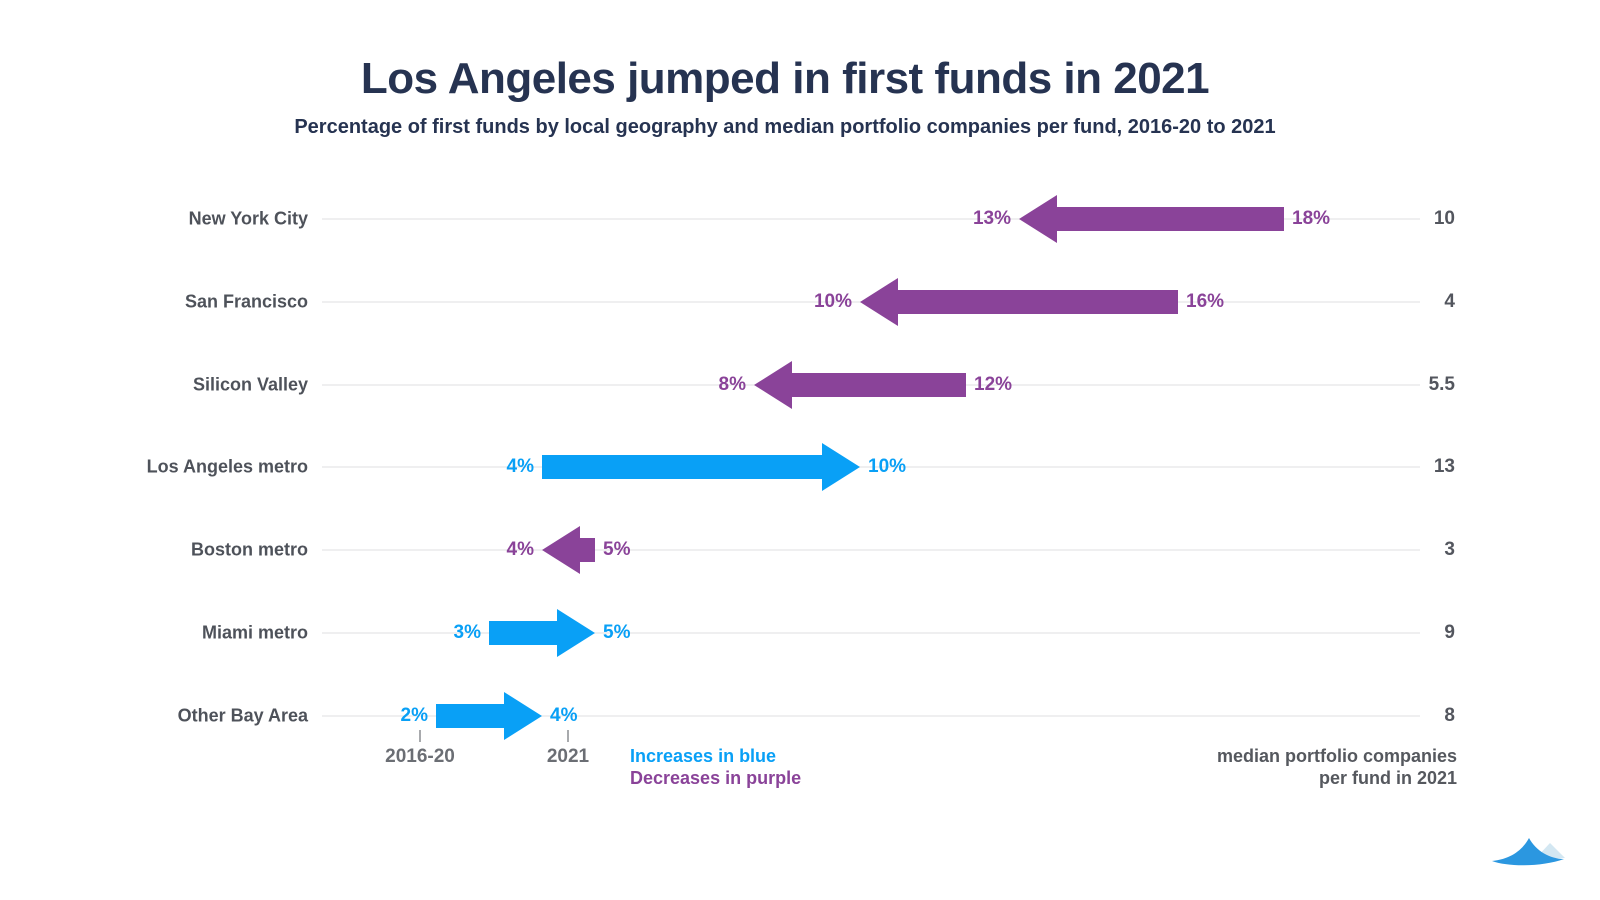 The height and width of the screenshot is (900, 1600). Describe the element at coordinates (991, 218) in the screenshot. I see `end-value-label: 13%` at that location.